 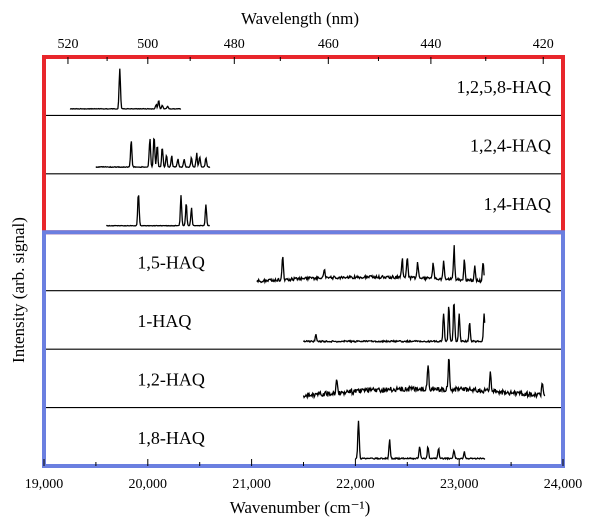 I want to click on panel-label: 1,2-HAQ, so click(x=171, y=379).